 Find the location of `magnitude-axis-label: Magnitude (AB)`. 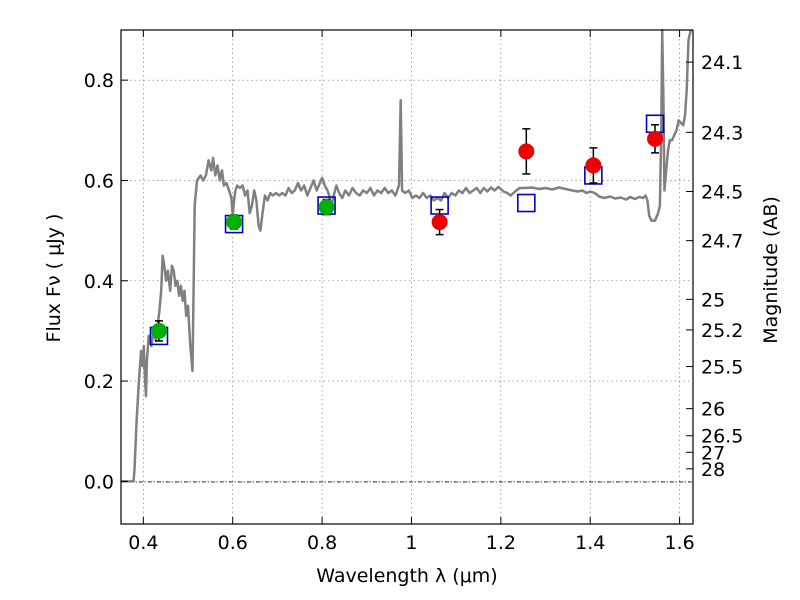

magnitude-axis-label: Magnitude (AB) is located at coordinates (771, 270).